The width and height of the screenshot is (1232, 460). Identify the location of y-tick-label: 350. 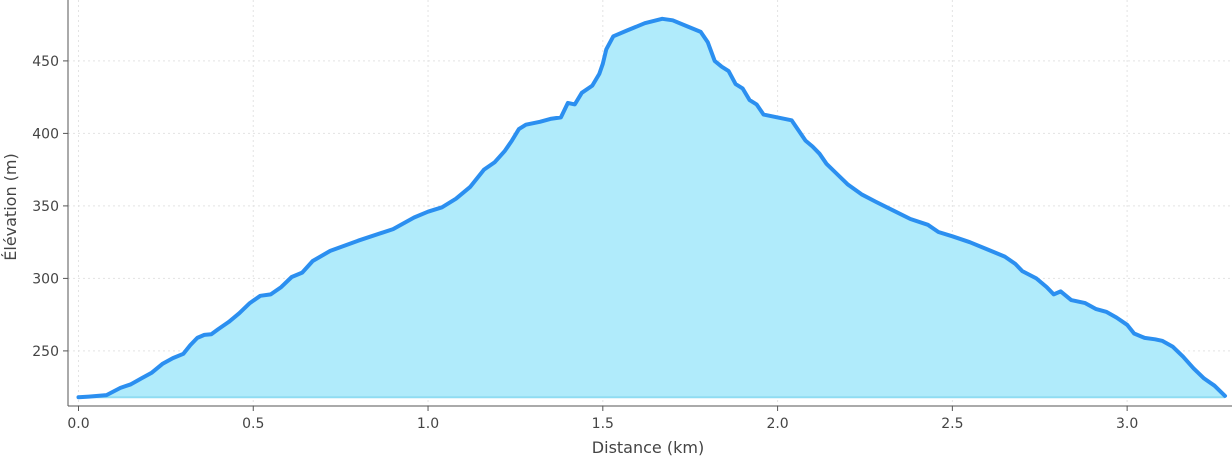
(45, 207).